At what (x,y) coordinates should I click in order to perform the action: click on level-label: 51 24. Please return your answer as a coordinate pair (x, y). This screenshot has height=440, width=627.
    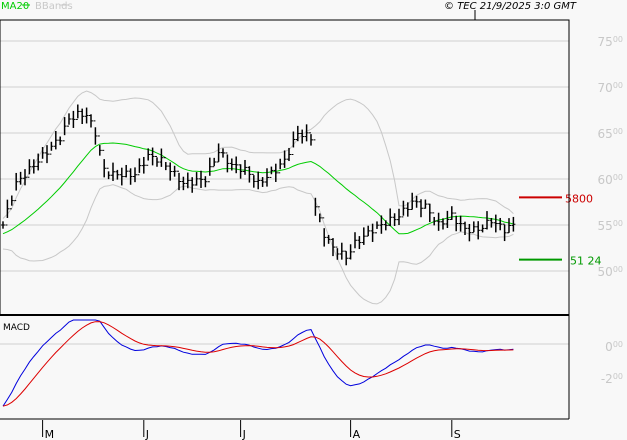
    Looking at the image, I should click on (586, 261).